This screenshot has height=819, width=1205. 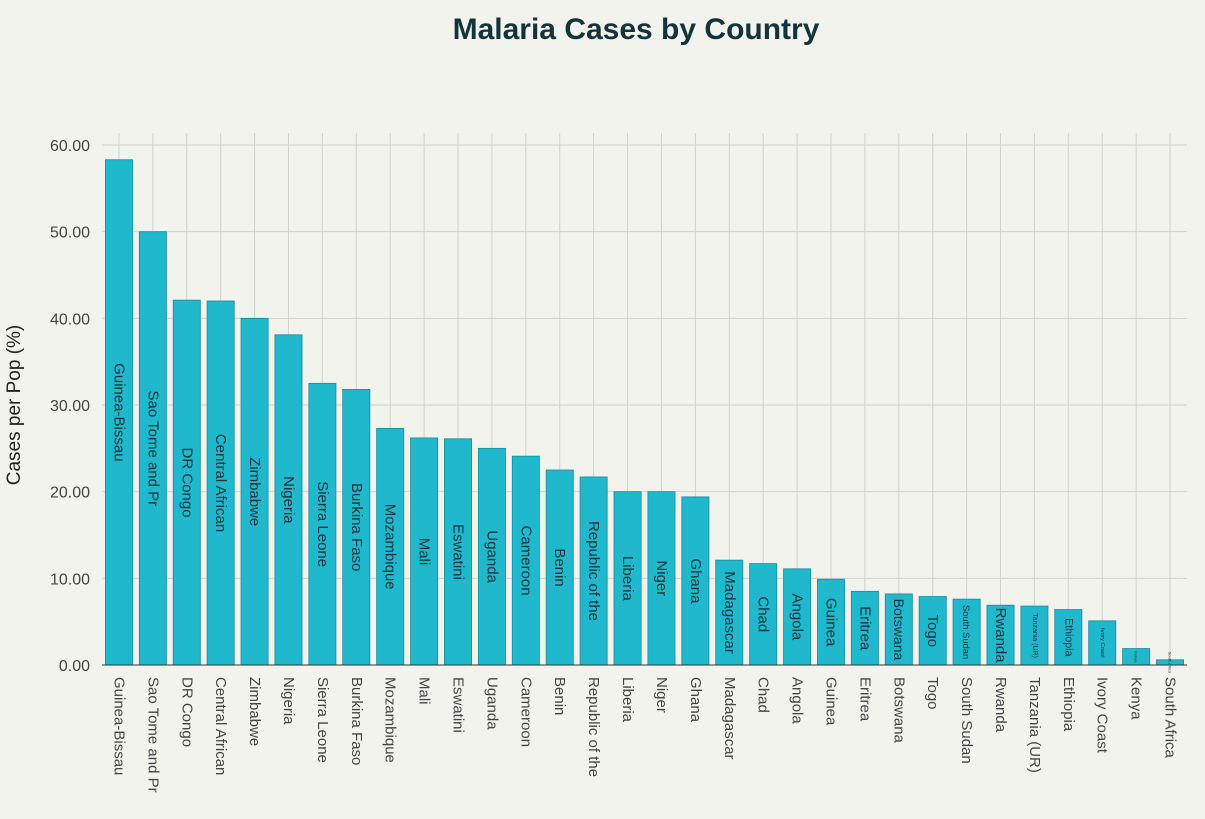 I want to click on x-tick-label: Eswatini, so click(x=458, y=705).